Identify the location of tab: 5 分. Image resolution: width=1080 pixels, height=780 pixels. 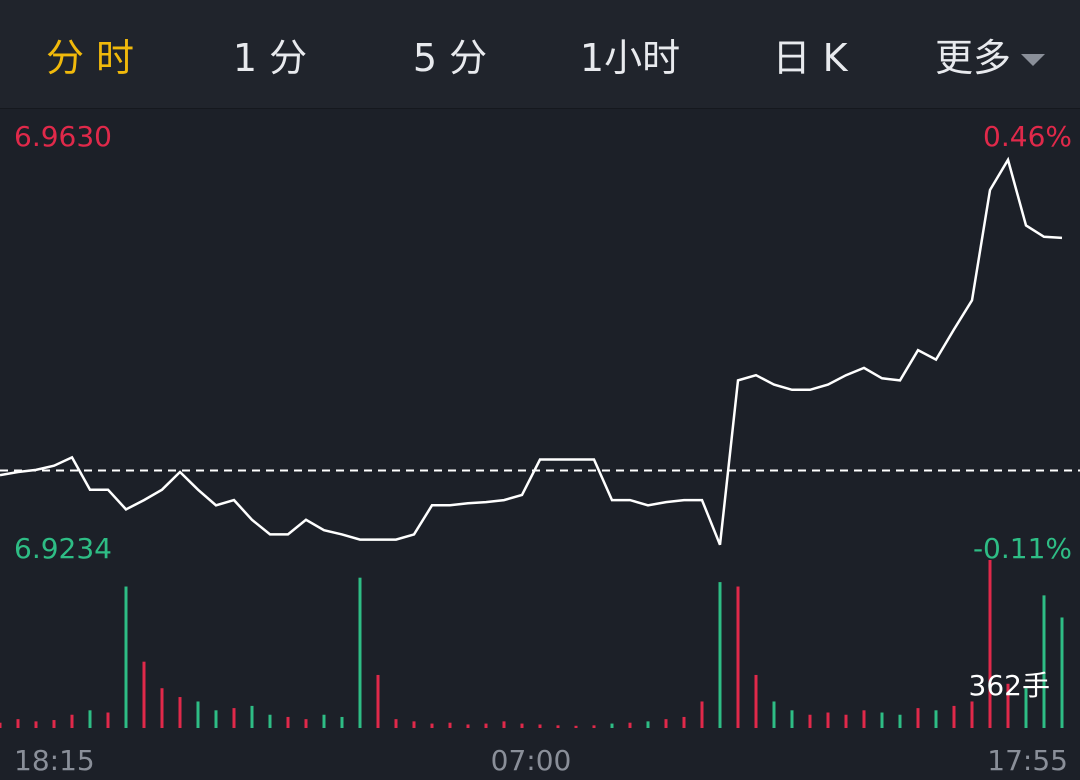
(450, 54).